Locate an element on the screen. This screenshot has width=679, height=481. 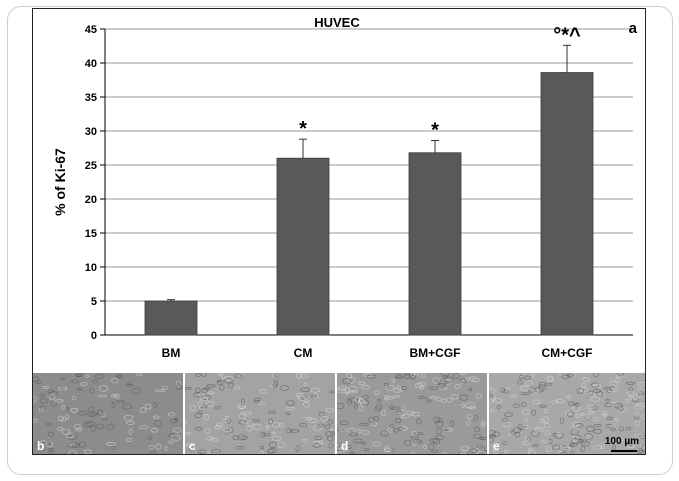
micrograph-image-c is located at coordinates (260, 413).